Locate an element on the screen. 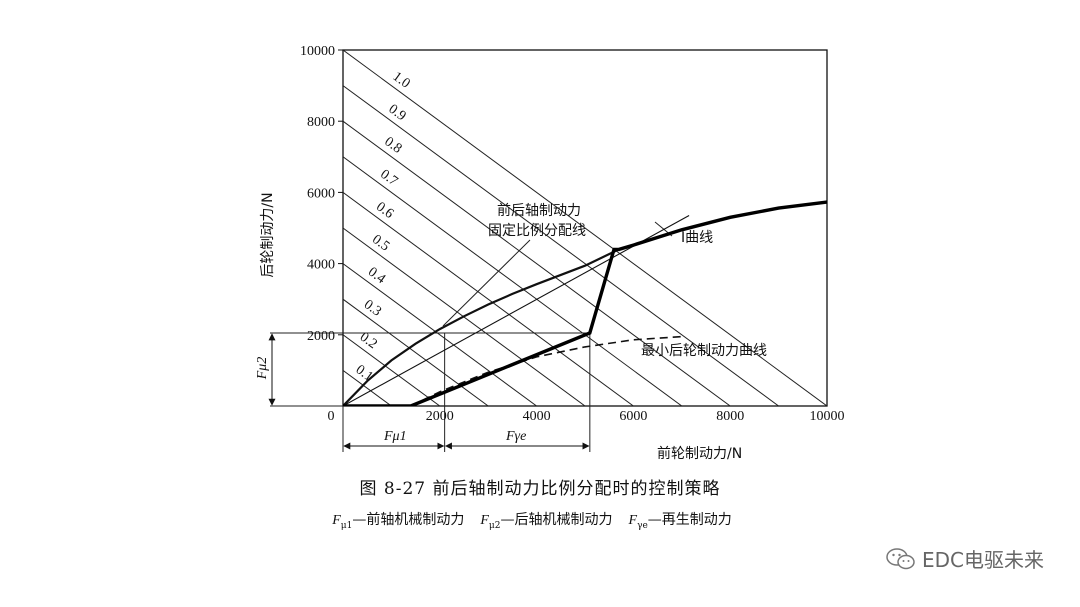 Image resolution: width=1080 pixels, height=607 pixels. i-curve-label: I曲线 is located at coordinates (697, 238).